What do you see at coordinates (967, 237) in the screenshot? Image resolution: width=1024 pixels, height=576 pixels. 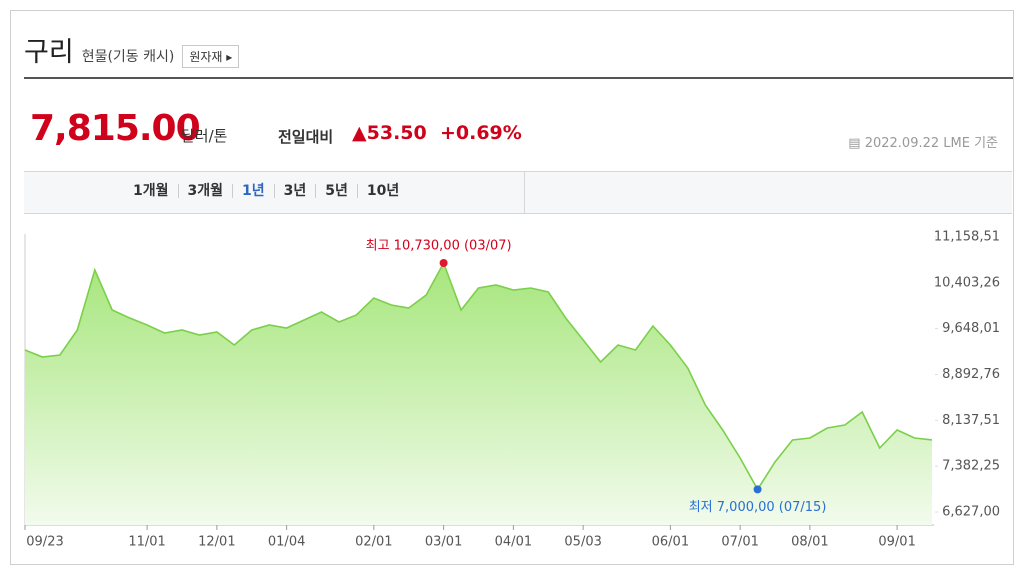 I see `y-tick-label: 11,158,51` at bounding box center [967, 237].